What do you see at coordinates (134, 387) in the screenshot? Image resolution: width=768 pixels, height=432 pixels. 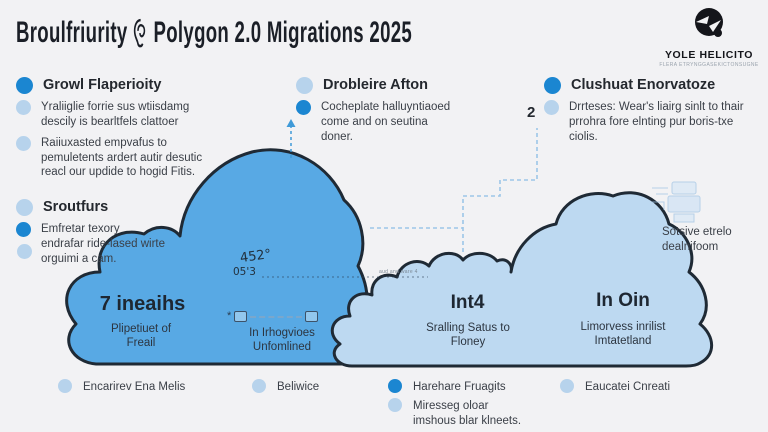 I see `footer-label: Encarirev Ena Melis` at bounding box center [134, 387].